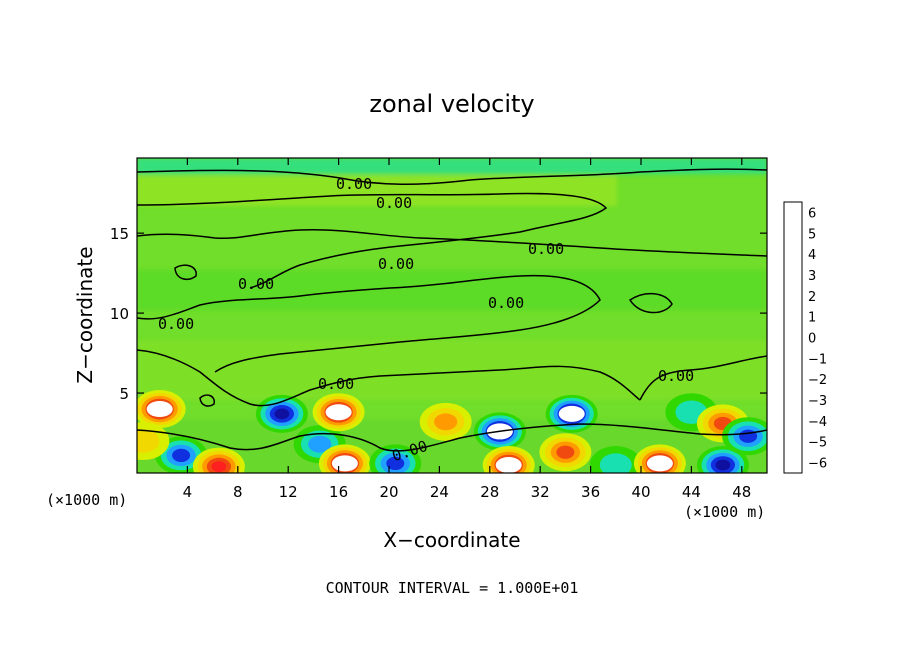  Describe the element at coordinates (506, 303) in the screenshot. I see `contour-label-6: 0.00` at that location.